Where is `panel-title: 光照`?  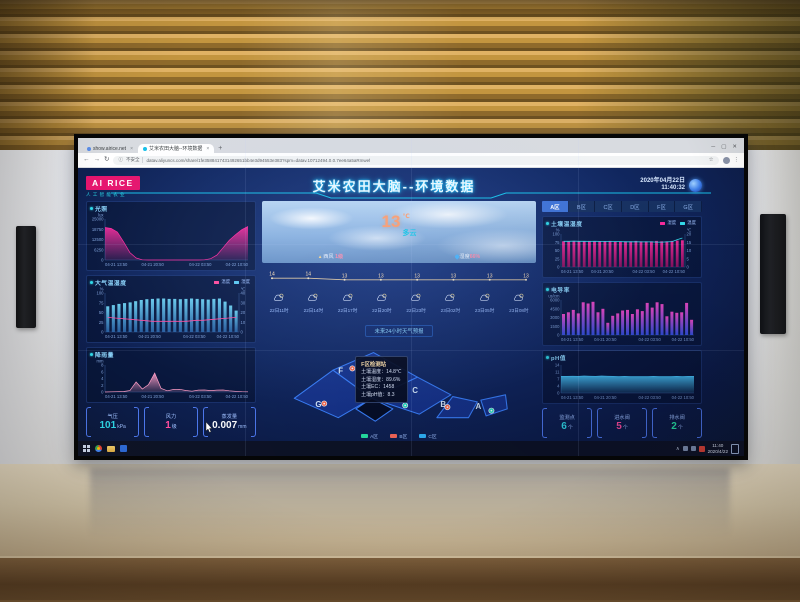
panel-title: 光照 is located at coordinates (101, 209).